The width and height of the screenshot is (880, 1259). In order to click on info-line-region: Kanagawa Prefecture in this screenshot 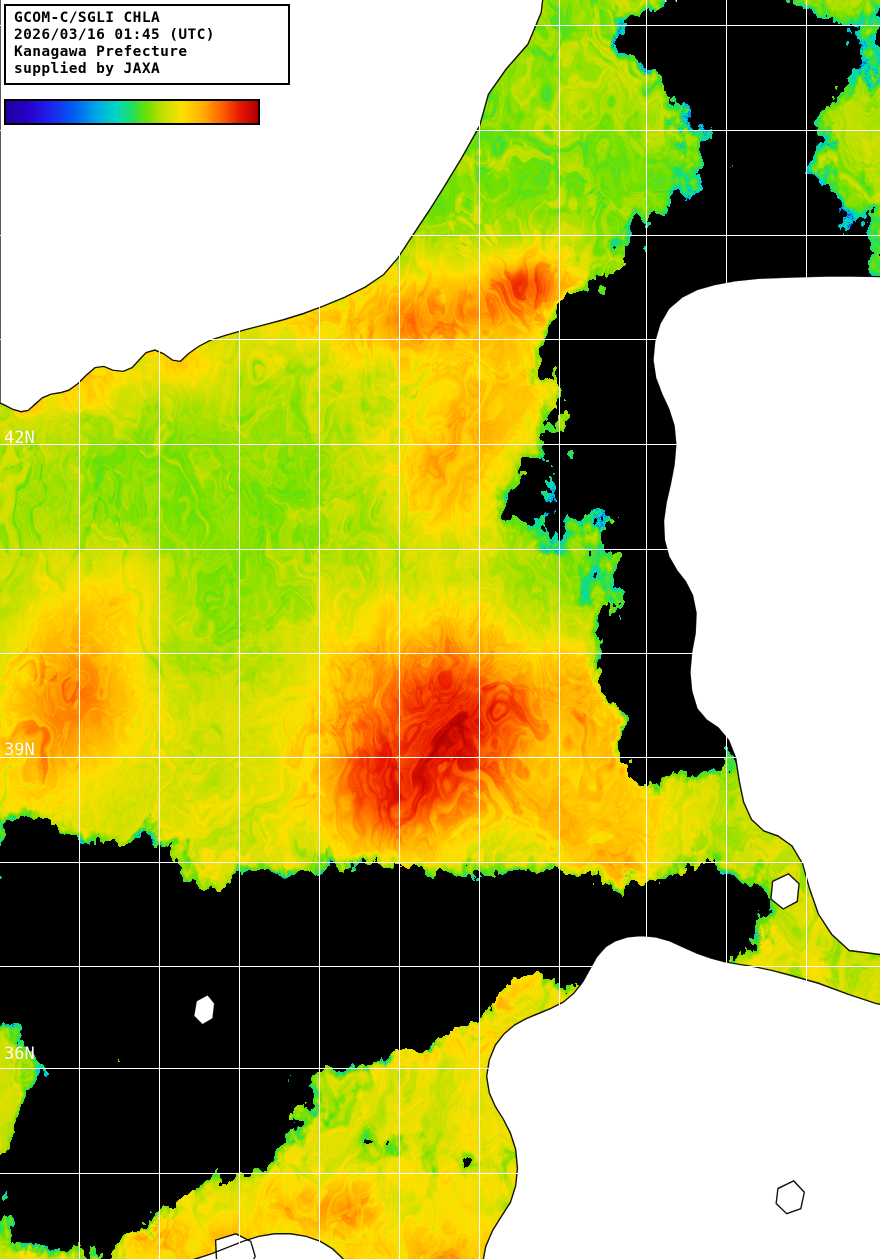, I will do `click(101, 52)`.